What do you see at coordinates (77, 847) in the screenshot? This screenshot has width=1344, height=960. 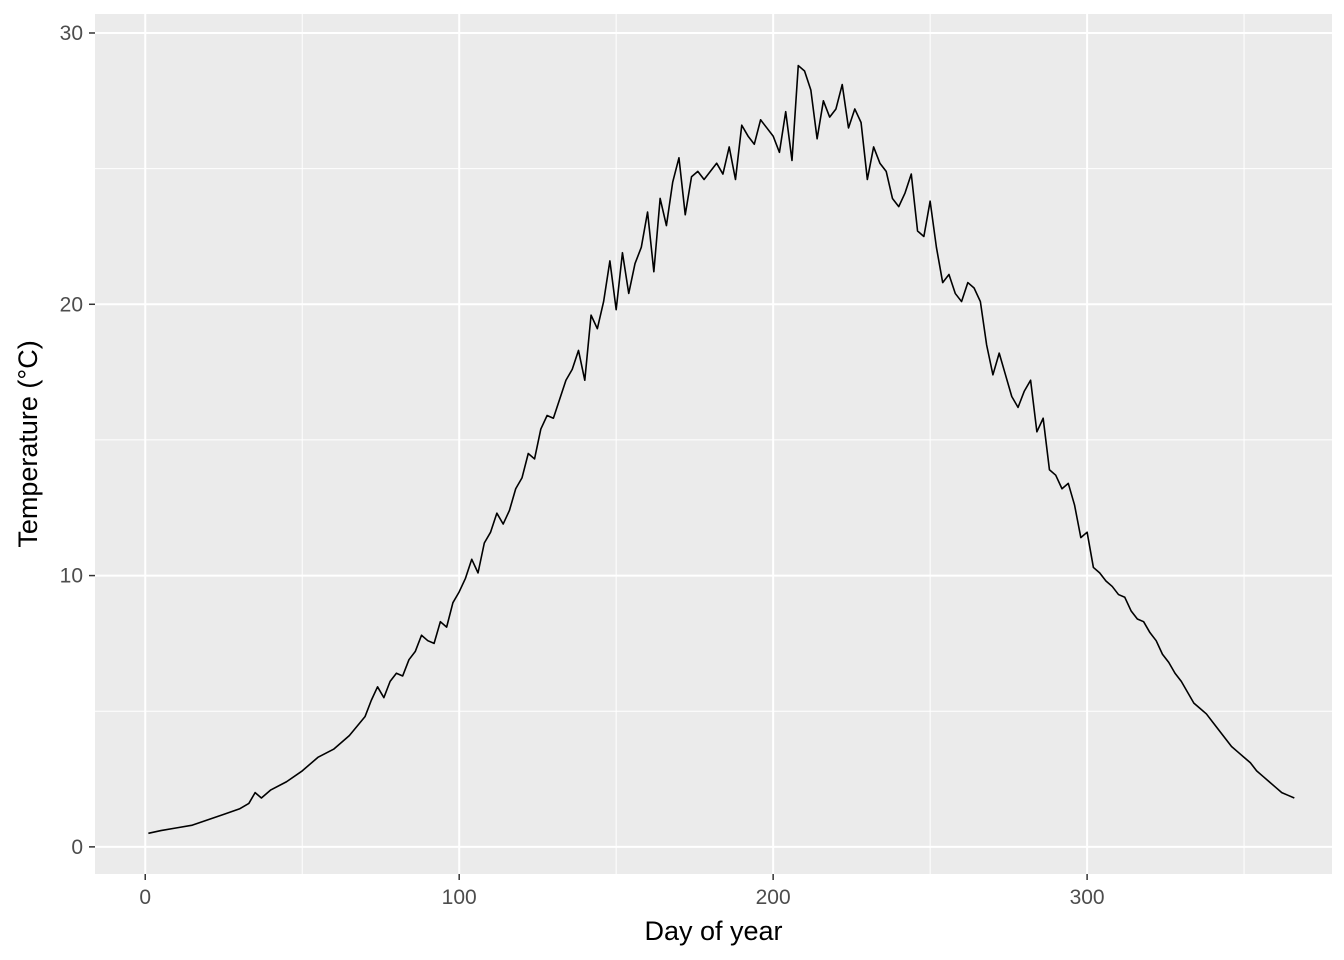 I see `y-tick-label: 0` at bounding box center [77, 847].